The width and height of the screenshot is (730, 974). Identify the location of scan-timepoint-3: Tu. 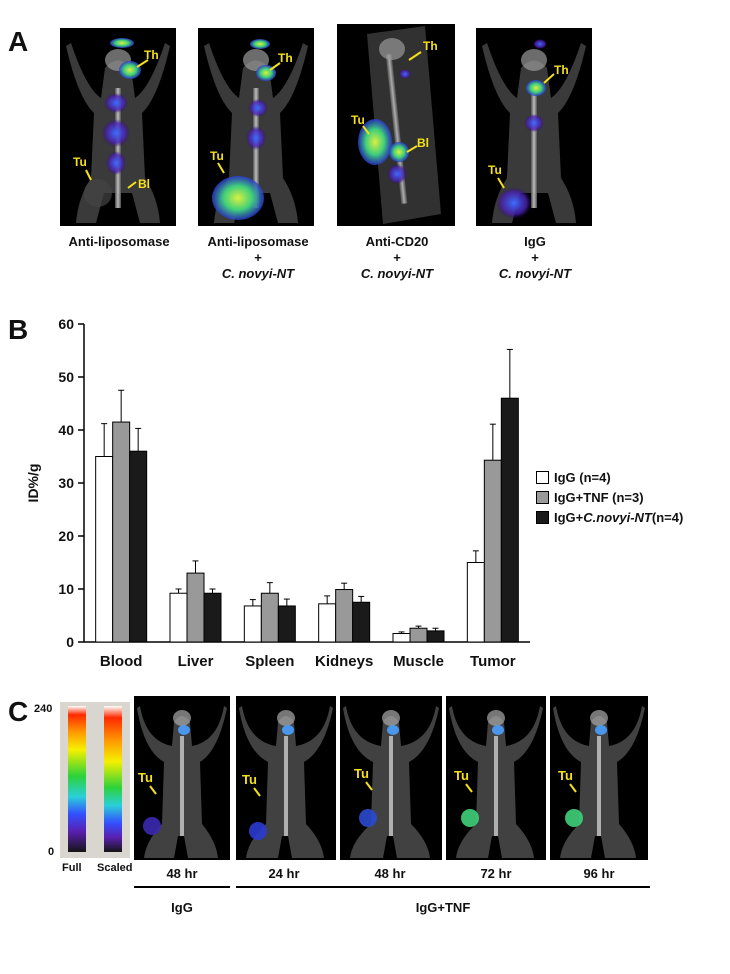
(391, 778).